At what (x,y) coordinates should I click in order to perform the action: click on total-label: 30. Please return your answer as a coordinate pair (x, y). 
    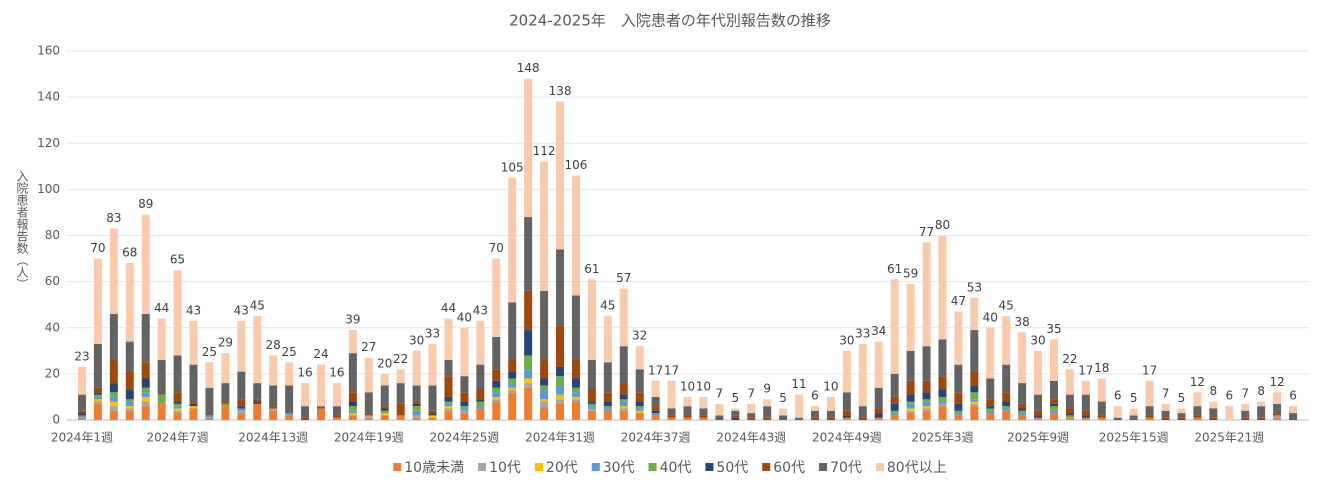
    Looking at the image, I should click on (1037, 340).